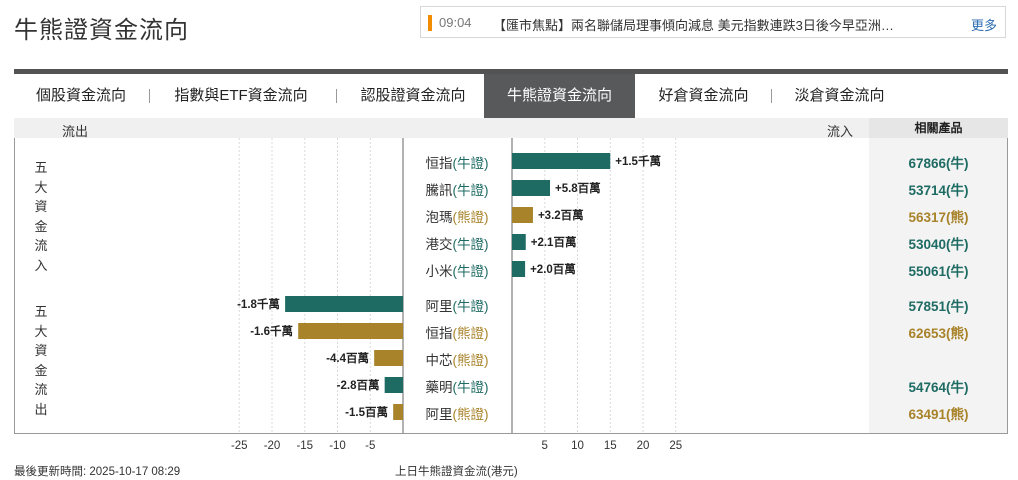 This screenshot has width=1018, height=480. What do you see at coordinates (839, 95) in the screenshot?
I see `tab-short-flow: 淡倉資金流向` at bounding box center [839, 95].